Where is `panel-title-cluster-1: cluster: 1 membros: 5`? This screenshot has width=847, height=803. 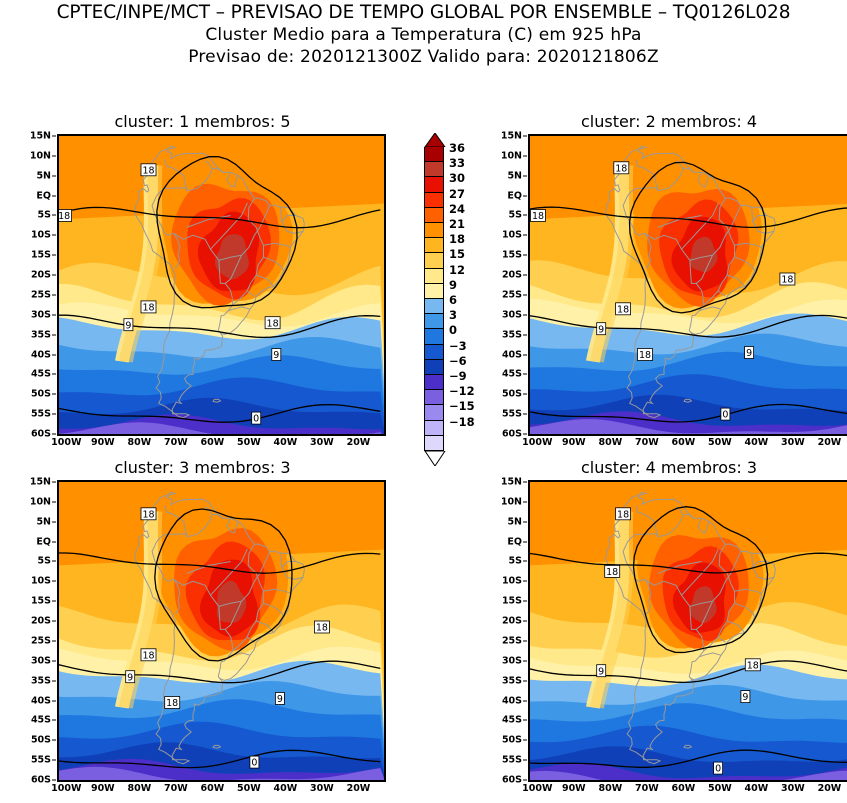
panel-title-cluster-1: cluster: 1 membros: 5 is located at coordinates (202, 121).